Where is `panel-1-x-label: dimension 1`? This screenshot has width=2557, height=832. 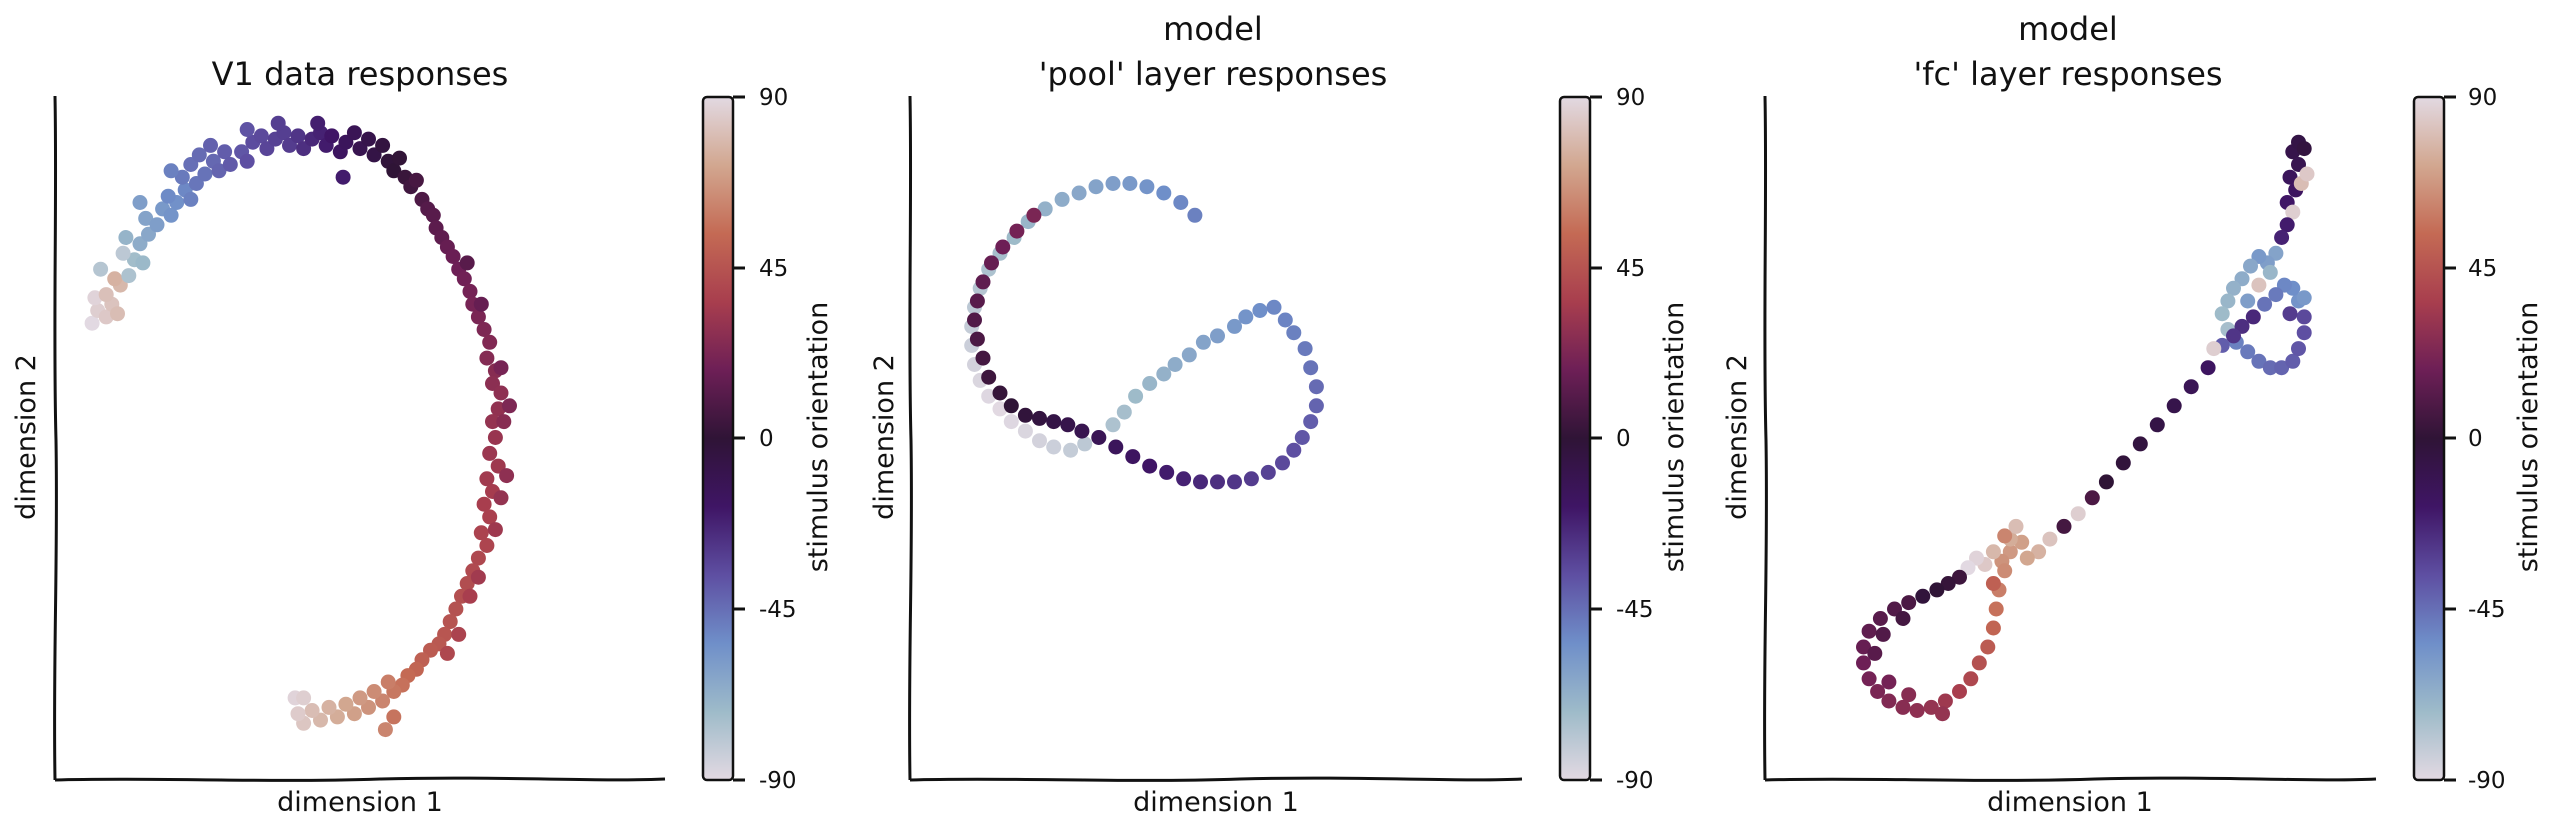
panel-1-x-label: dimension 1 is located at coordinates (360, 802).